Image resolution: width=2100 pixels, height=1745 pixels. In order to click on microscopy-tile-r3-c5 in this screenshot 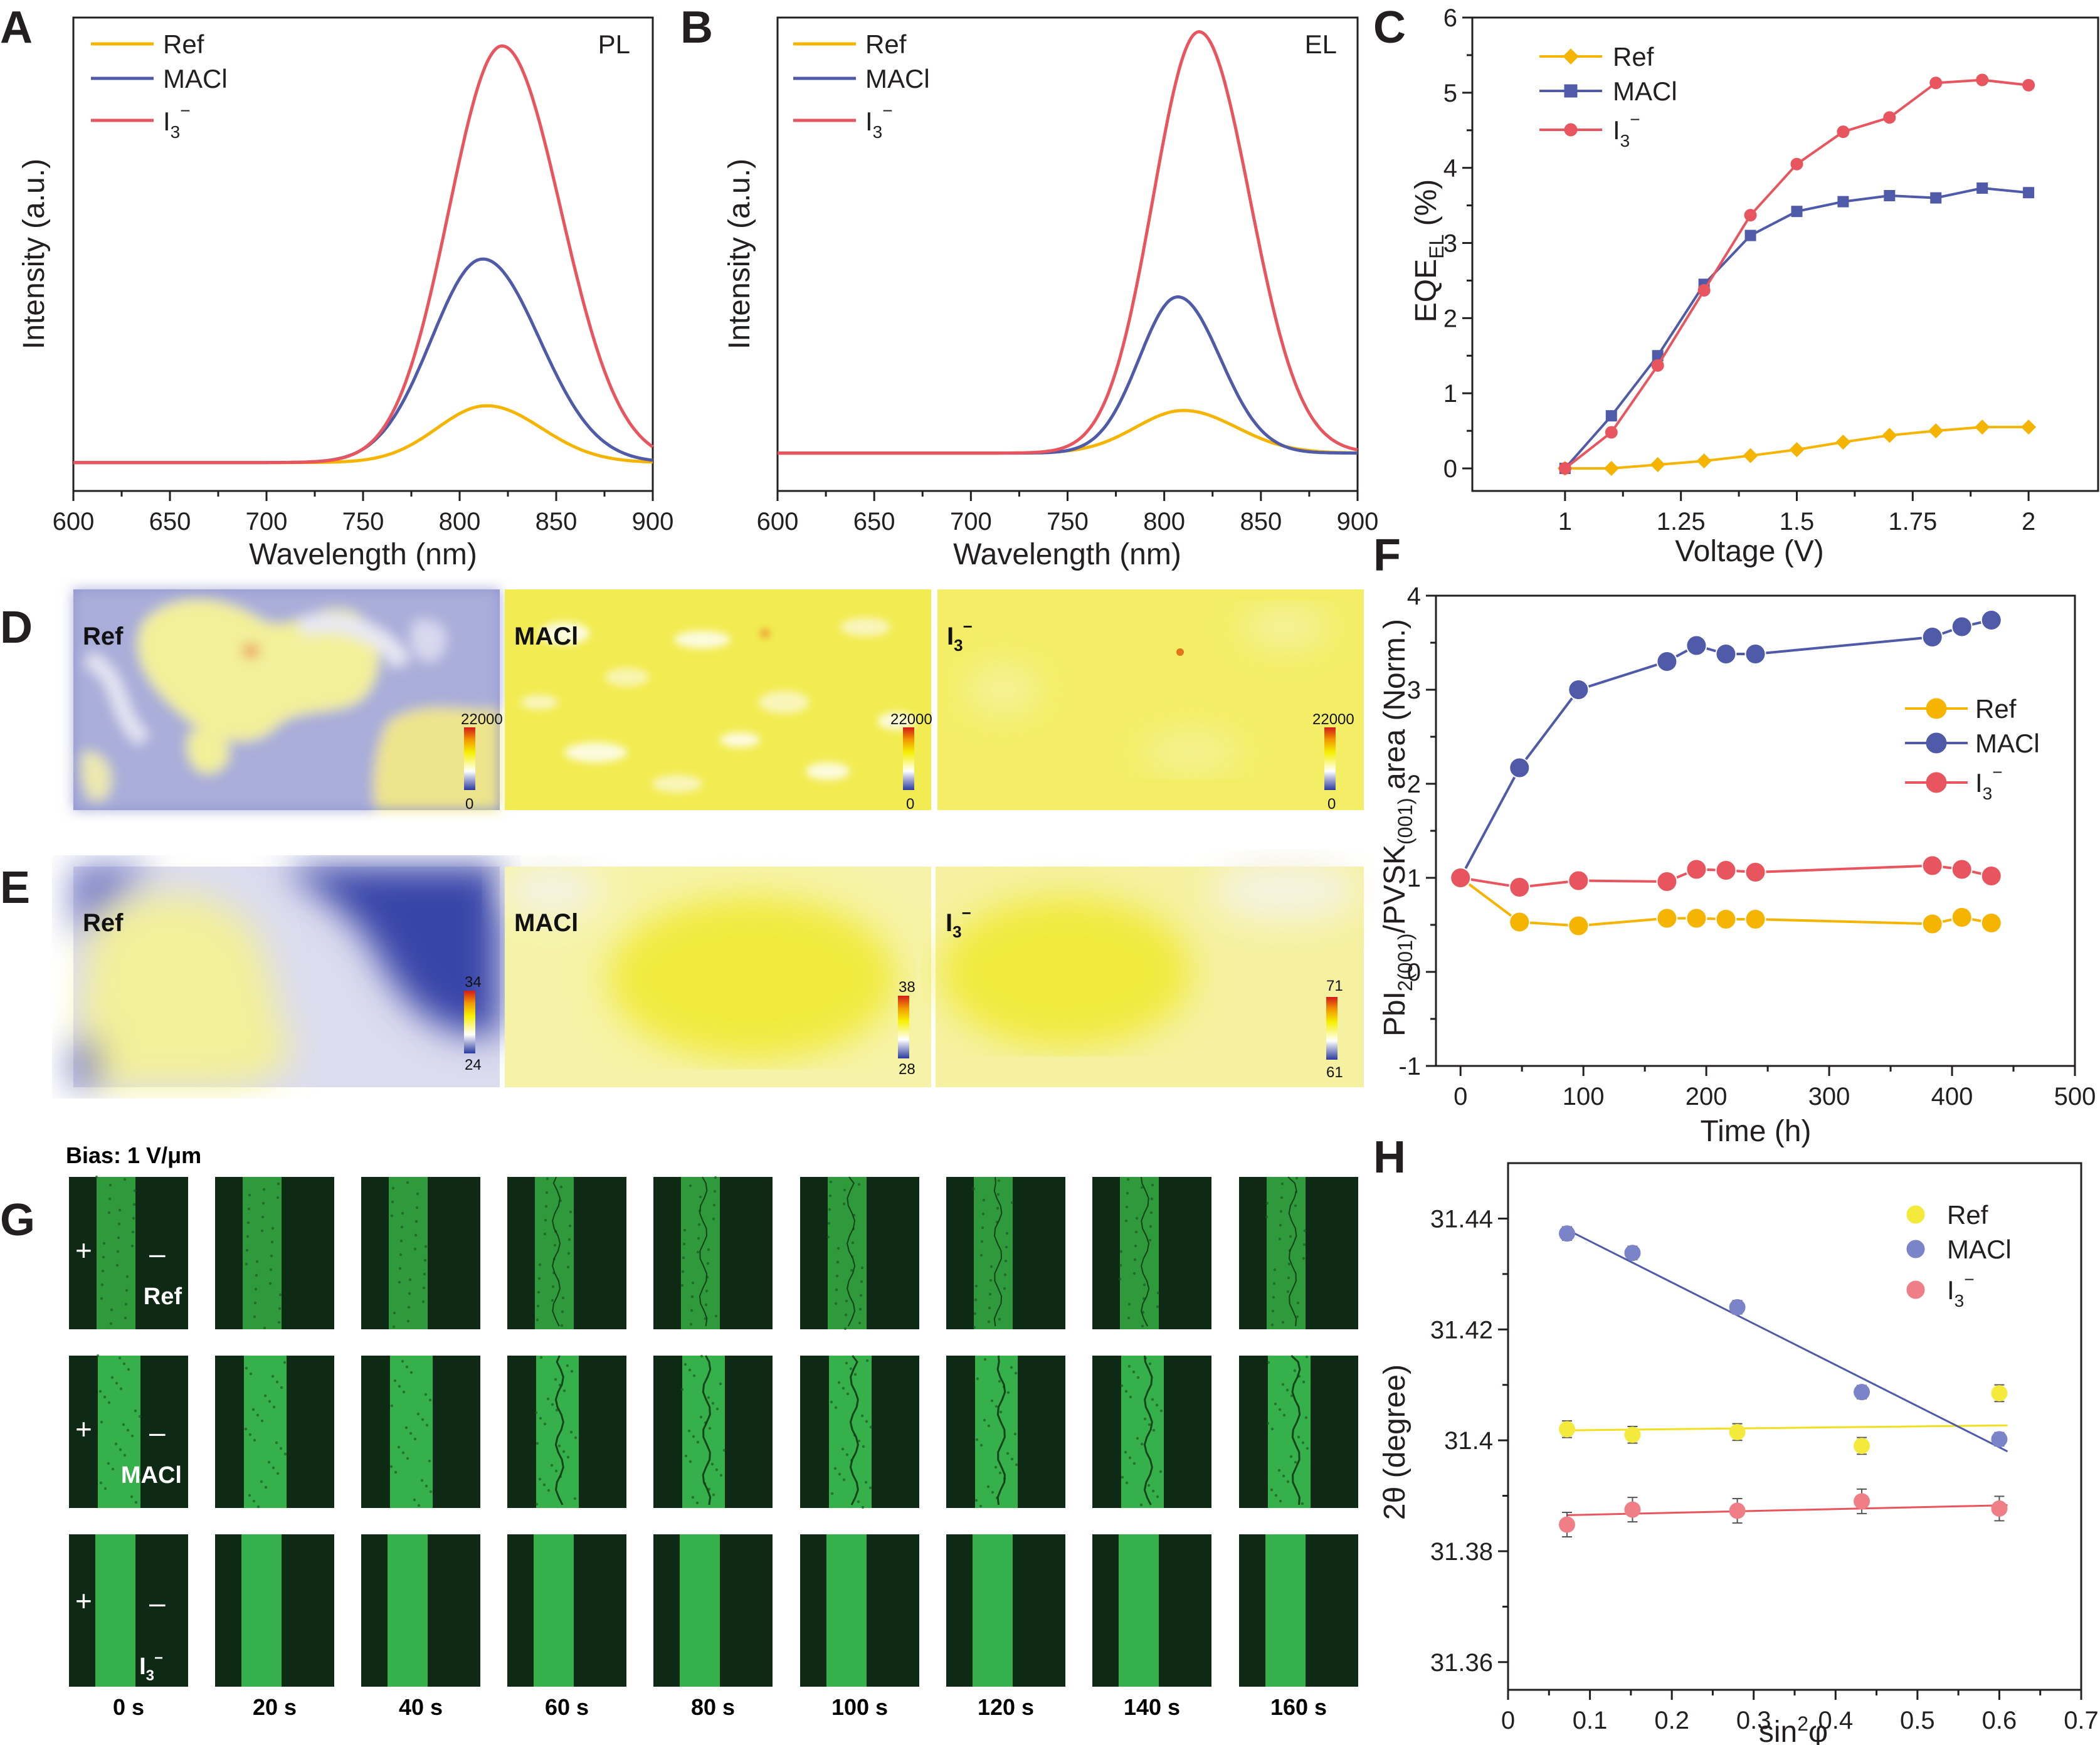, I will do `click(713, 1610)`.